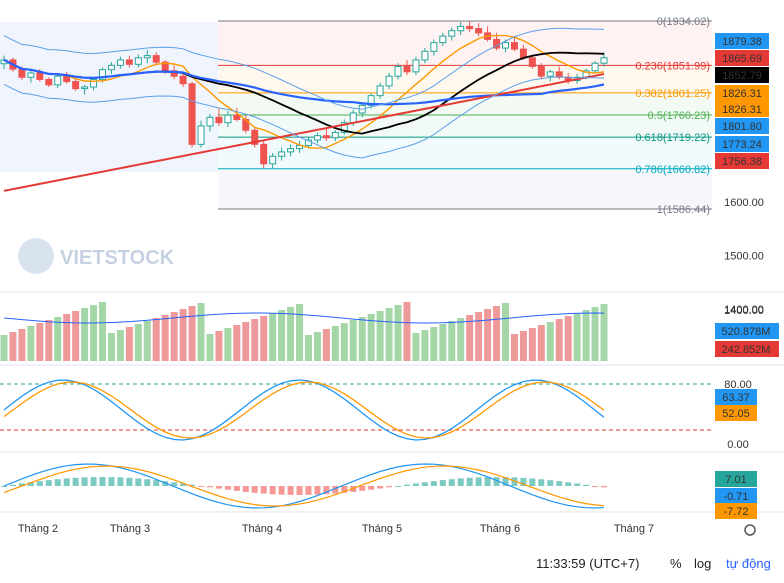 The height and width of the screenshot is (583, 784). I want to click on price-badge-label: 1879.38, so click(742, 42).